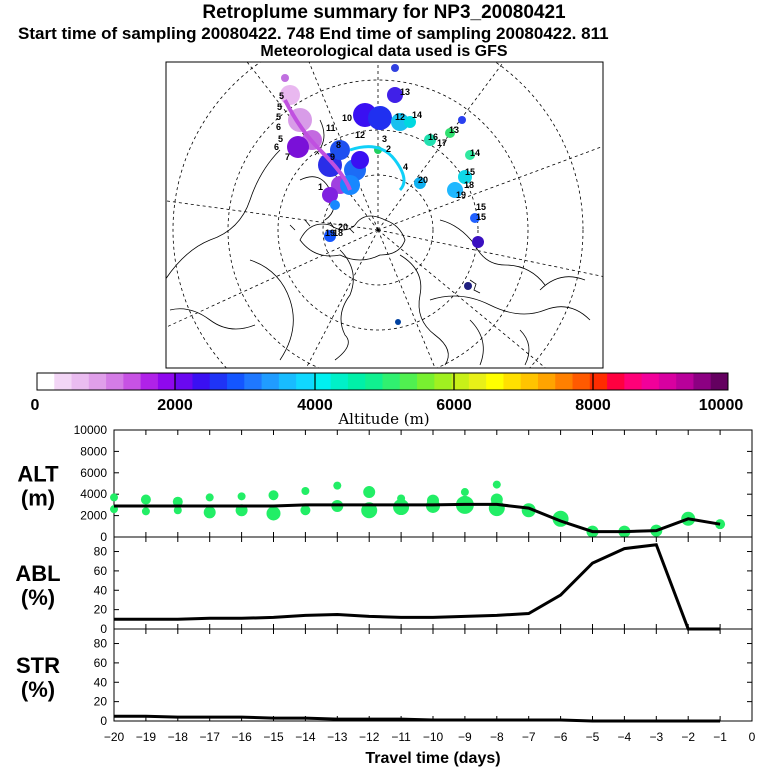 The width and height of the screenshot is (768, 768). What do you see at coordinates (93, 451) in the screenshot?
I see `y-tick-label: 8000` at bounding box center [93, 451].